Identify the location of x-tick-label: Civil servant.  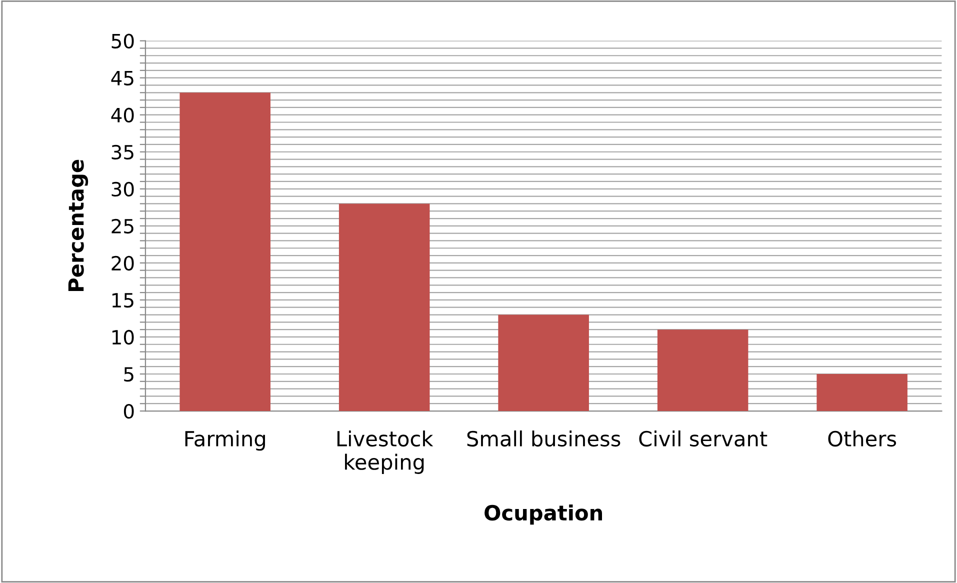
(703, 438).